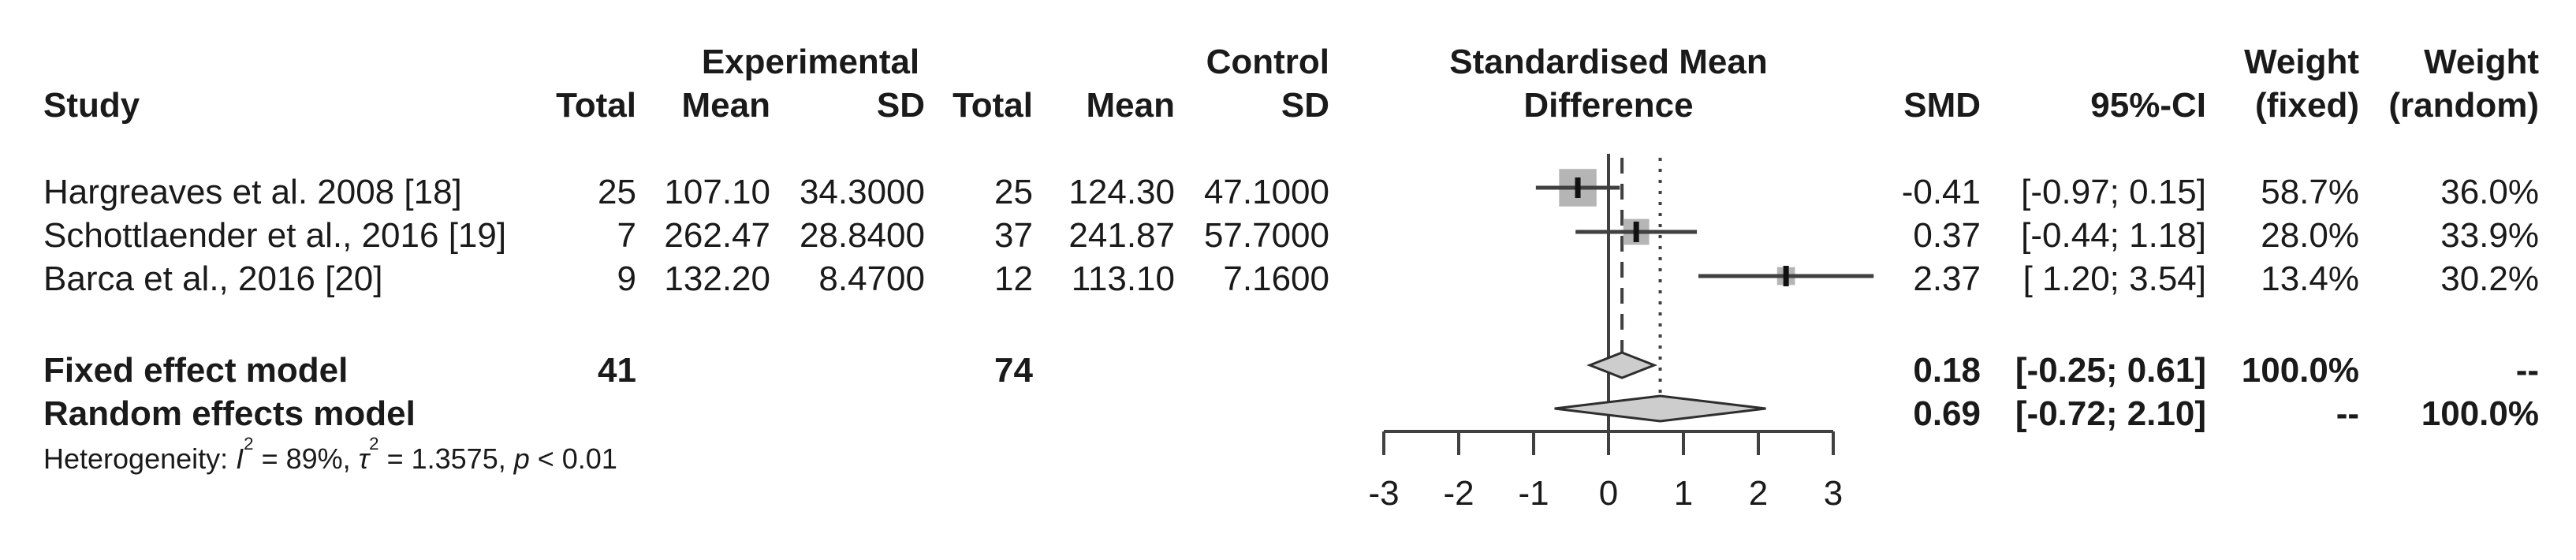  What do you see at coordinates (1014, 278) in the screenshot?
I see `study-total-control: 12` at bounding box center [1014, 278].